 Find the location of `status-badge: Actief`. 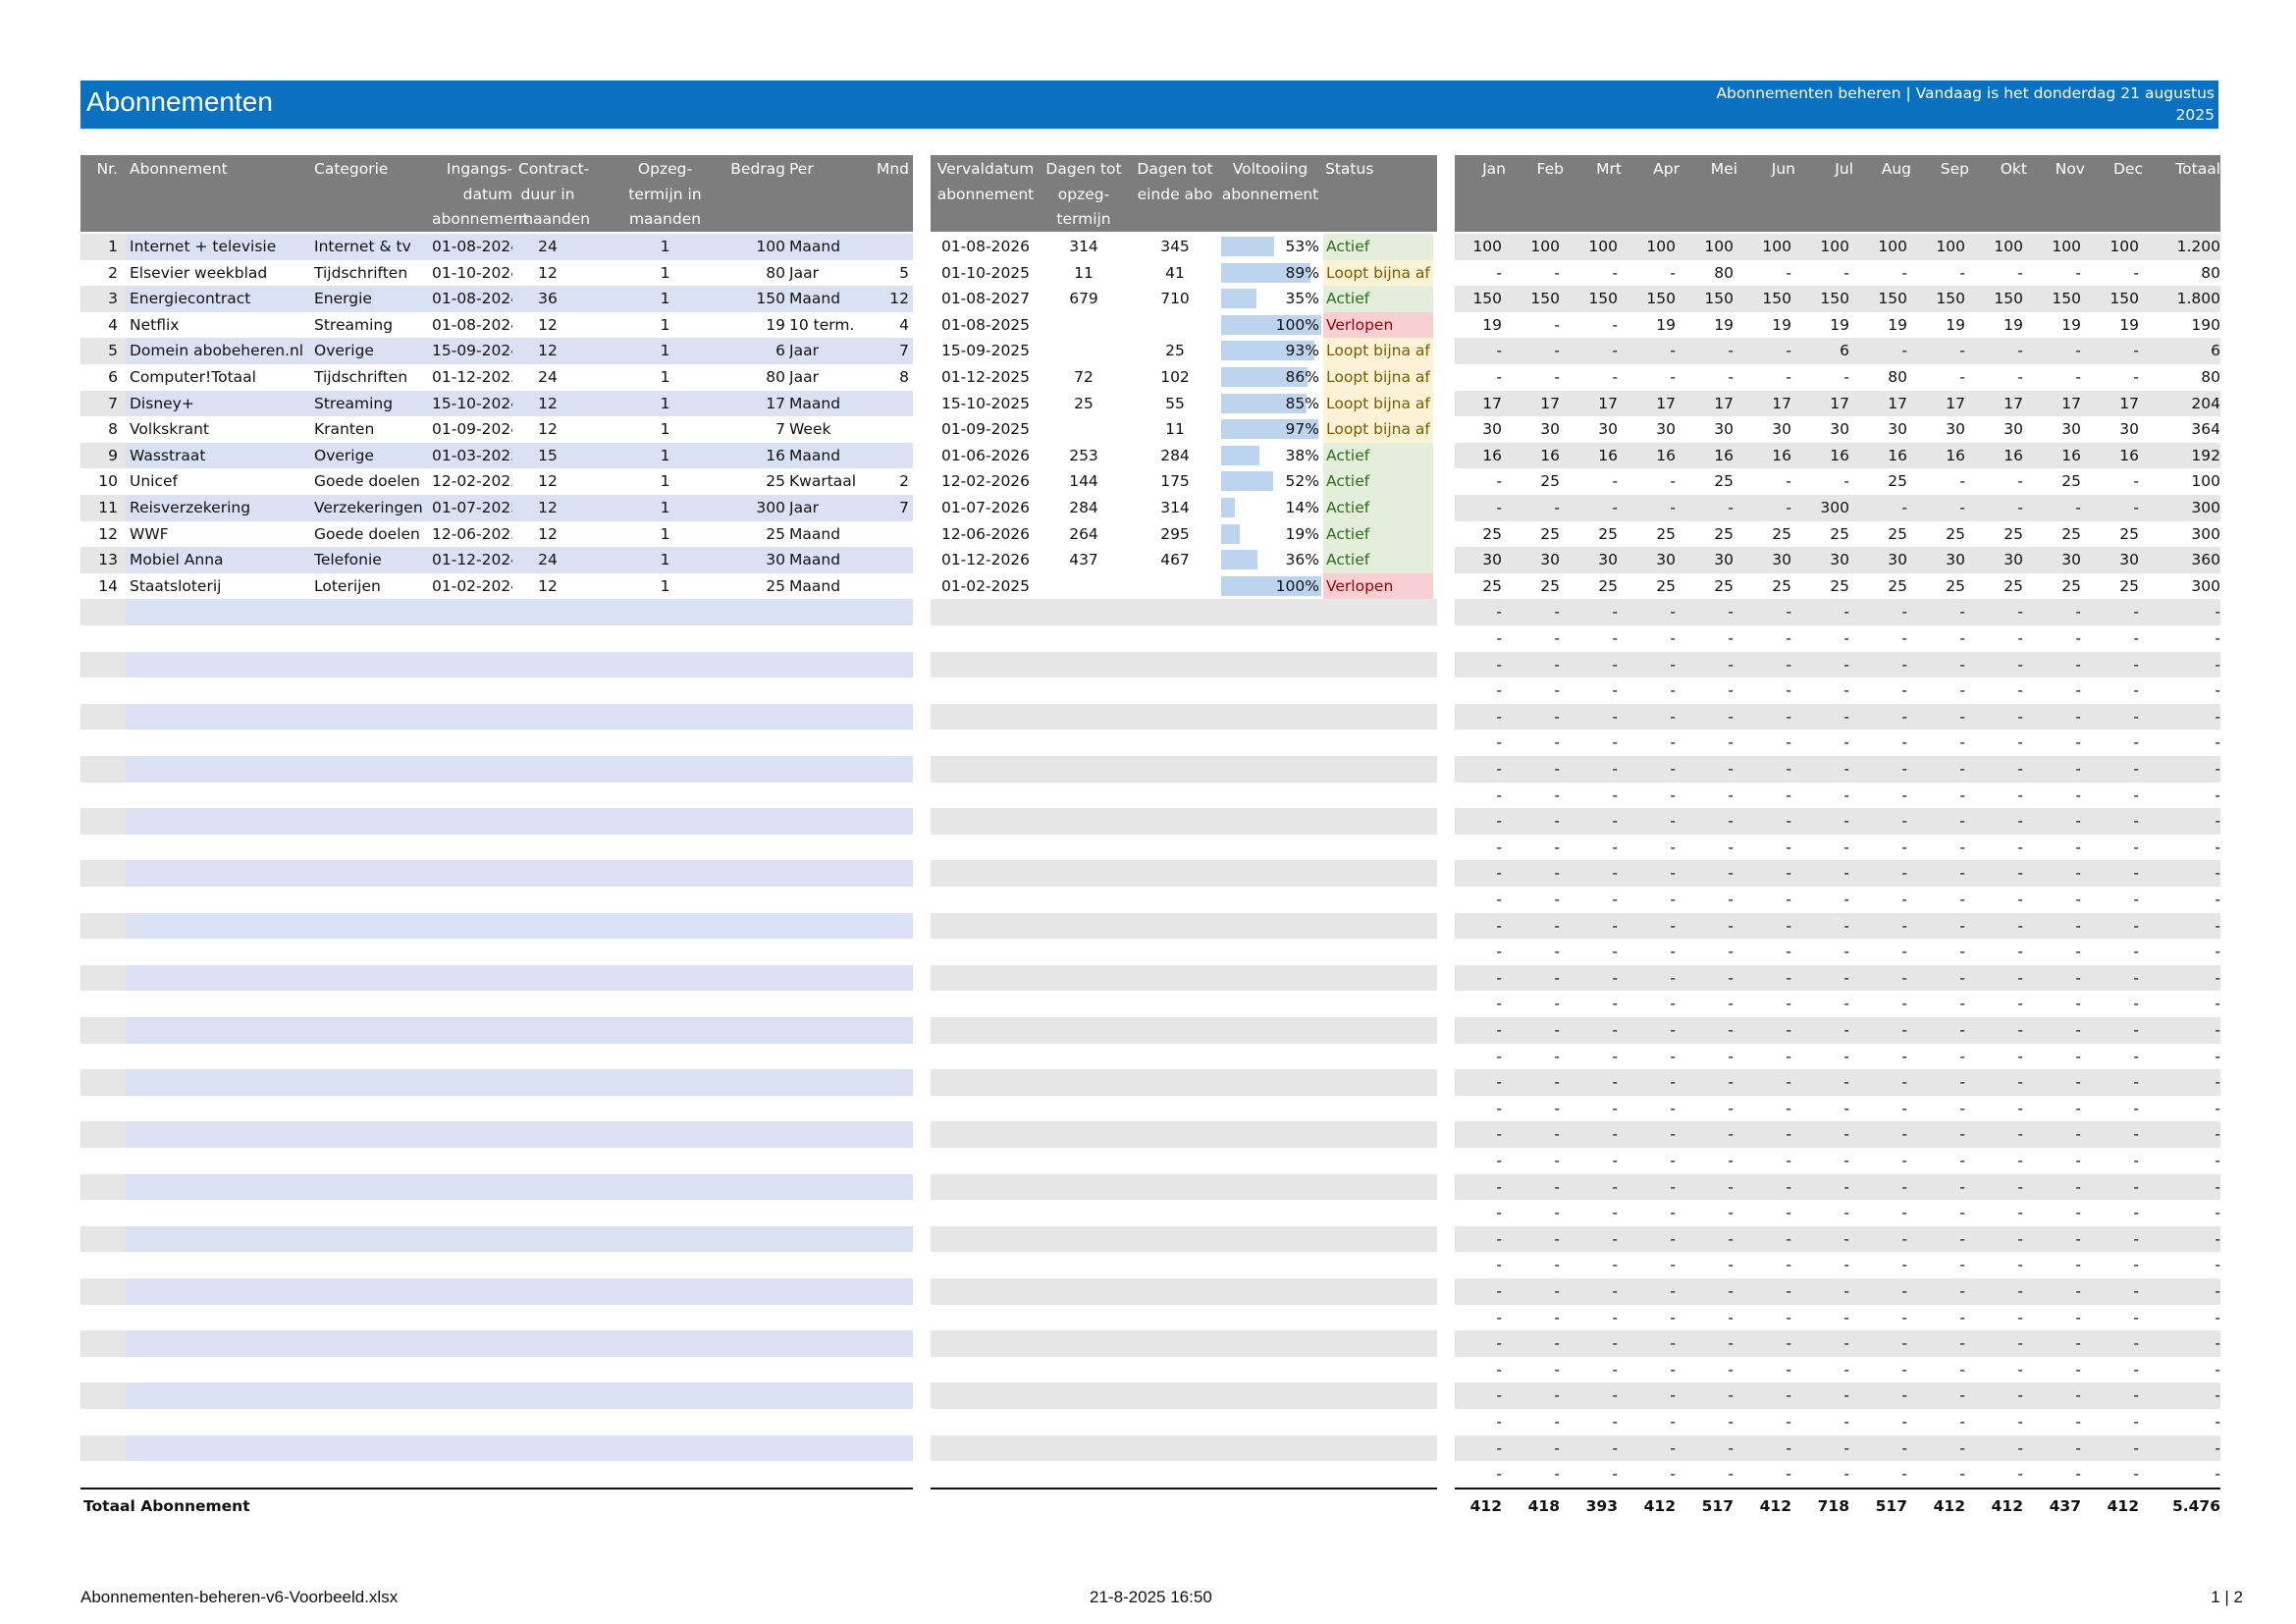

status-badge: Actief is located at coordinates (1378, 299).